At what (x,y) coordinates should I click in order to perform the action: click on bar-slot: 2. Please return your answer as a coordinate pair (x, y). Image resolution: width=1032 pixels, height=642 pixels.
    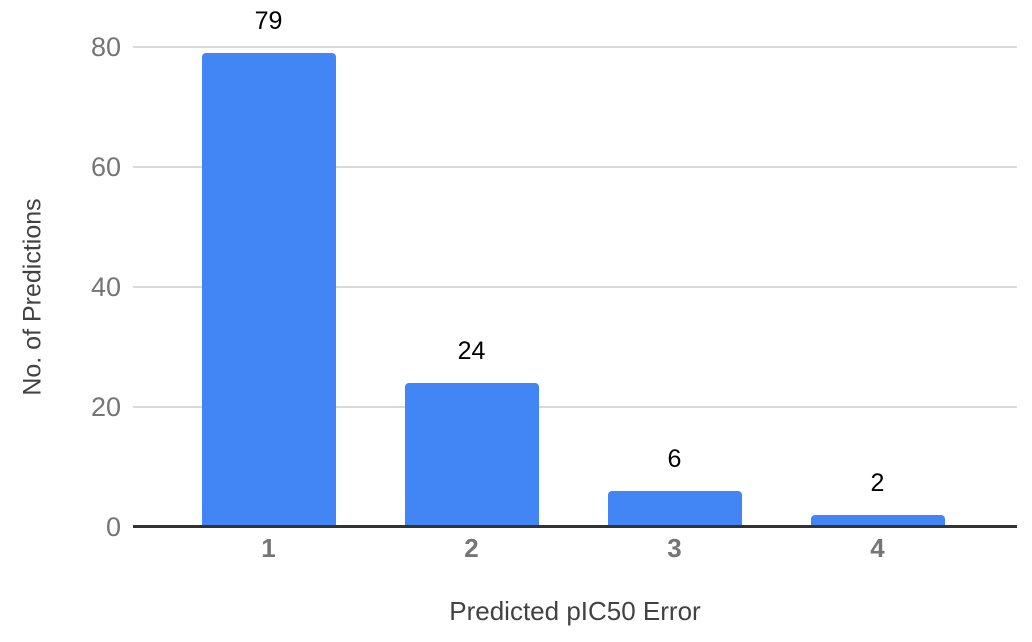
    Looking at the image, I should click on (877, 287).